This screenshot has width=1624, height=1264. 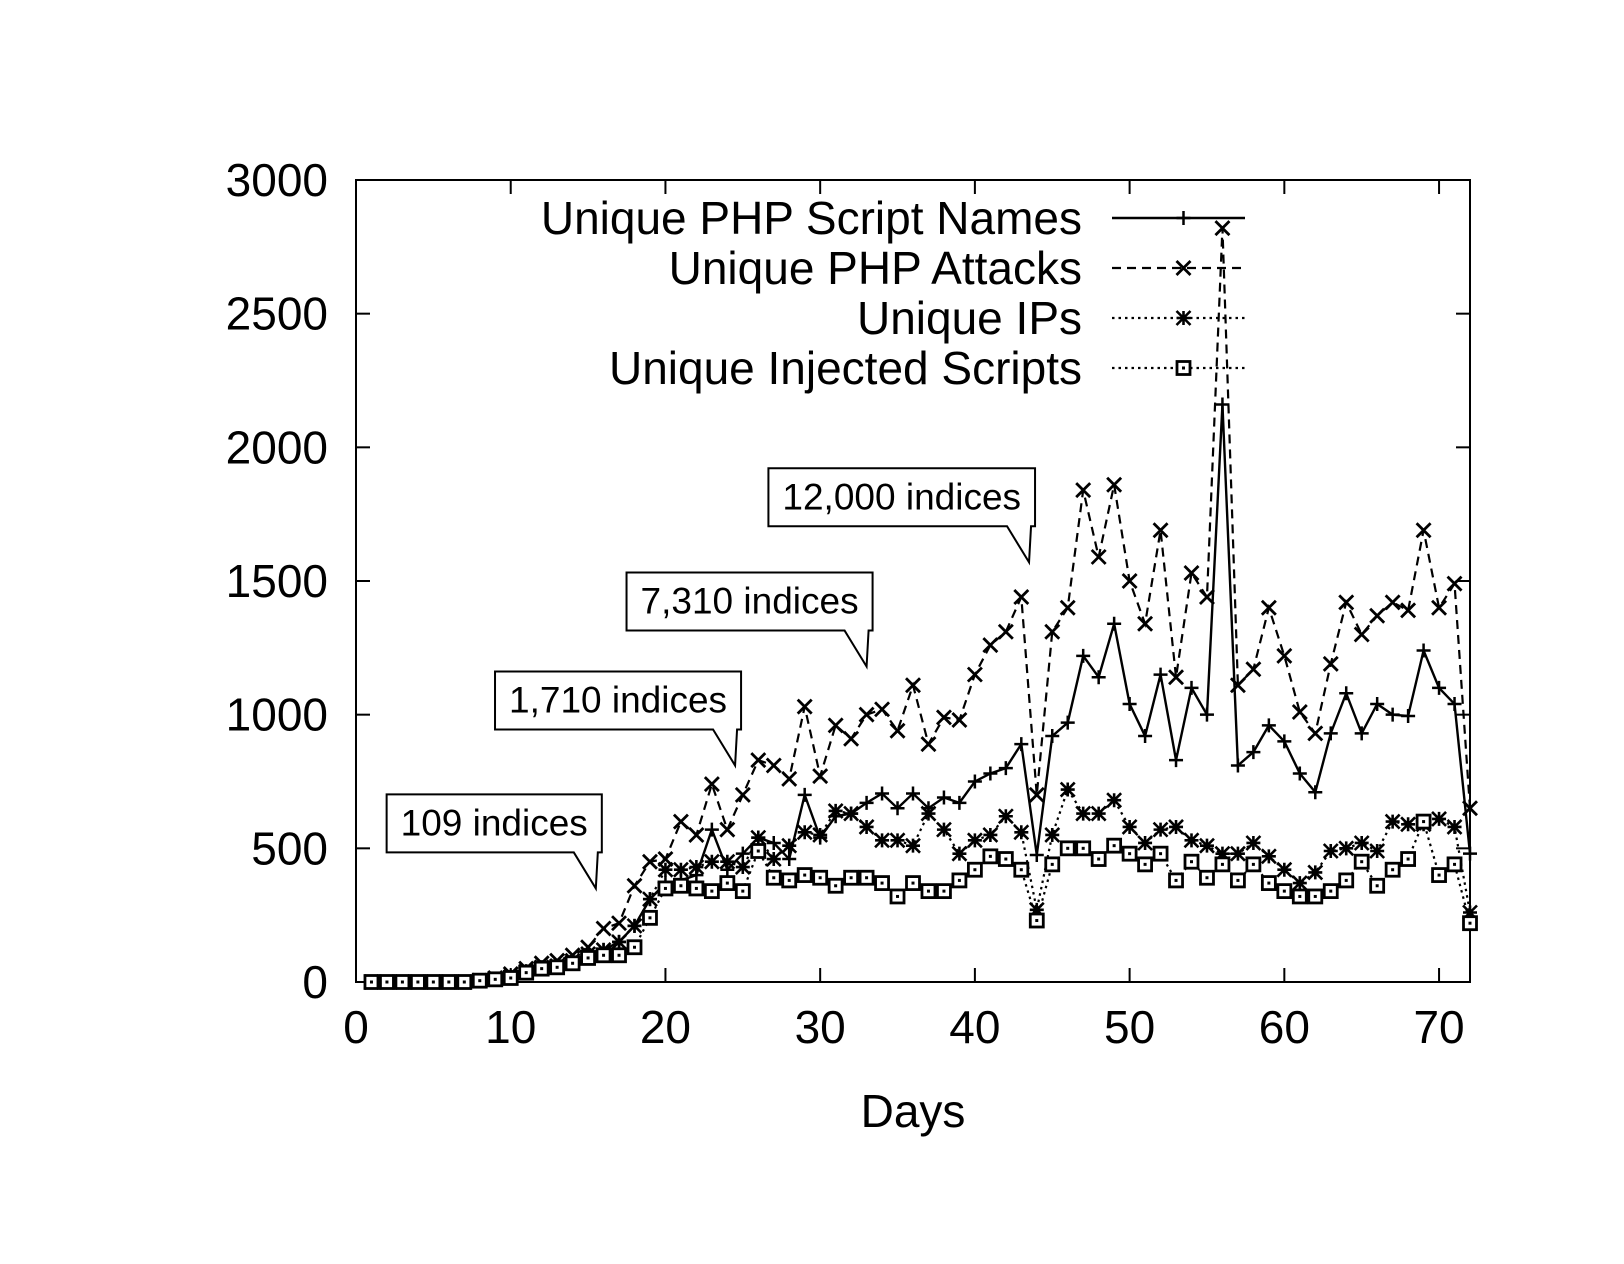 I want to click on legend-entry-4: Unique Injected Scripts, so click(x=927, y=368).